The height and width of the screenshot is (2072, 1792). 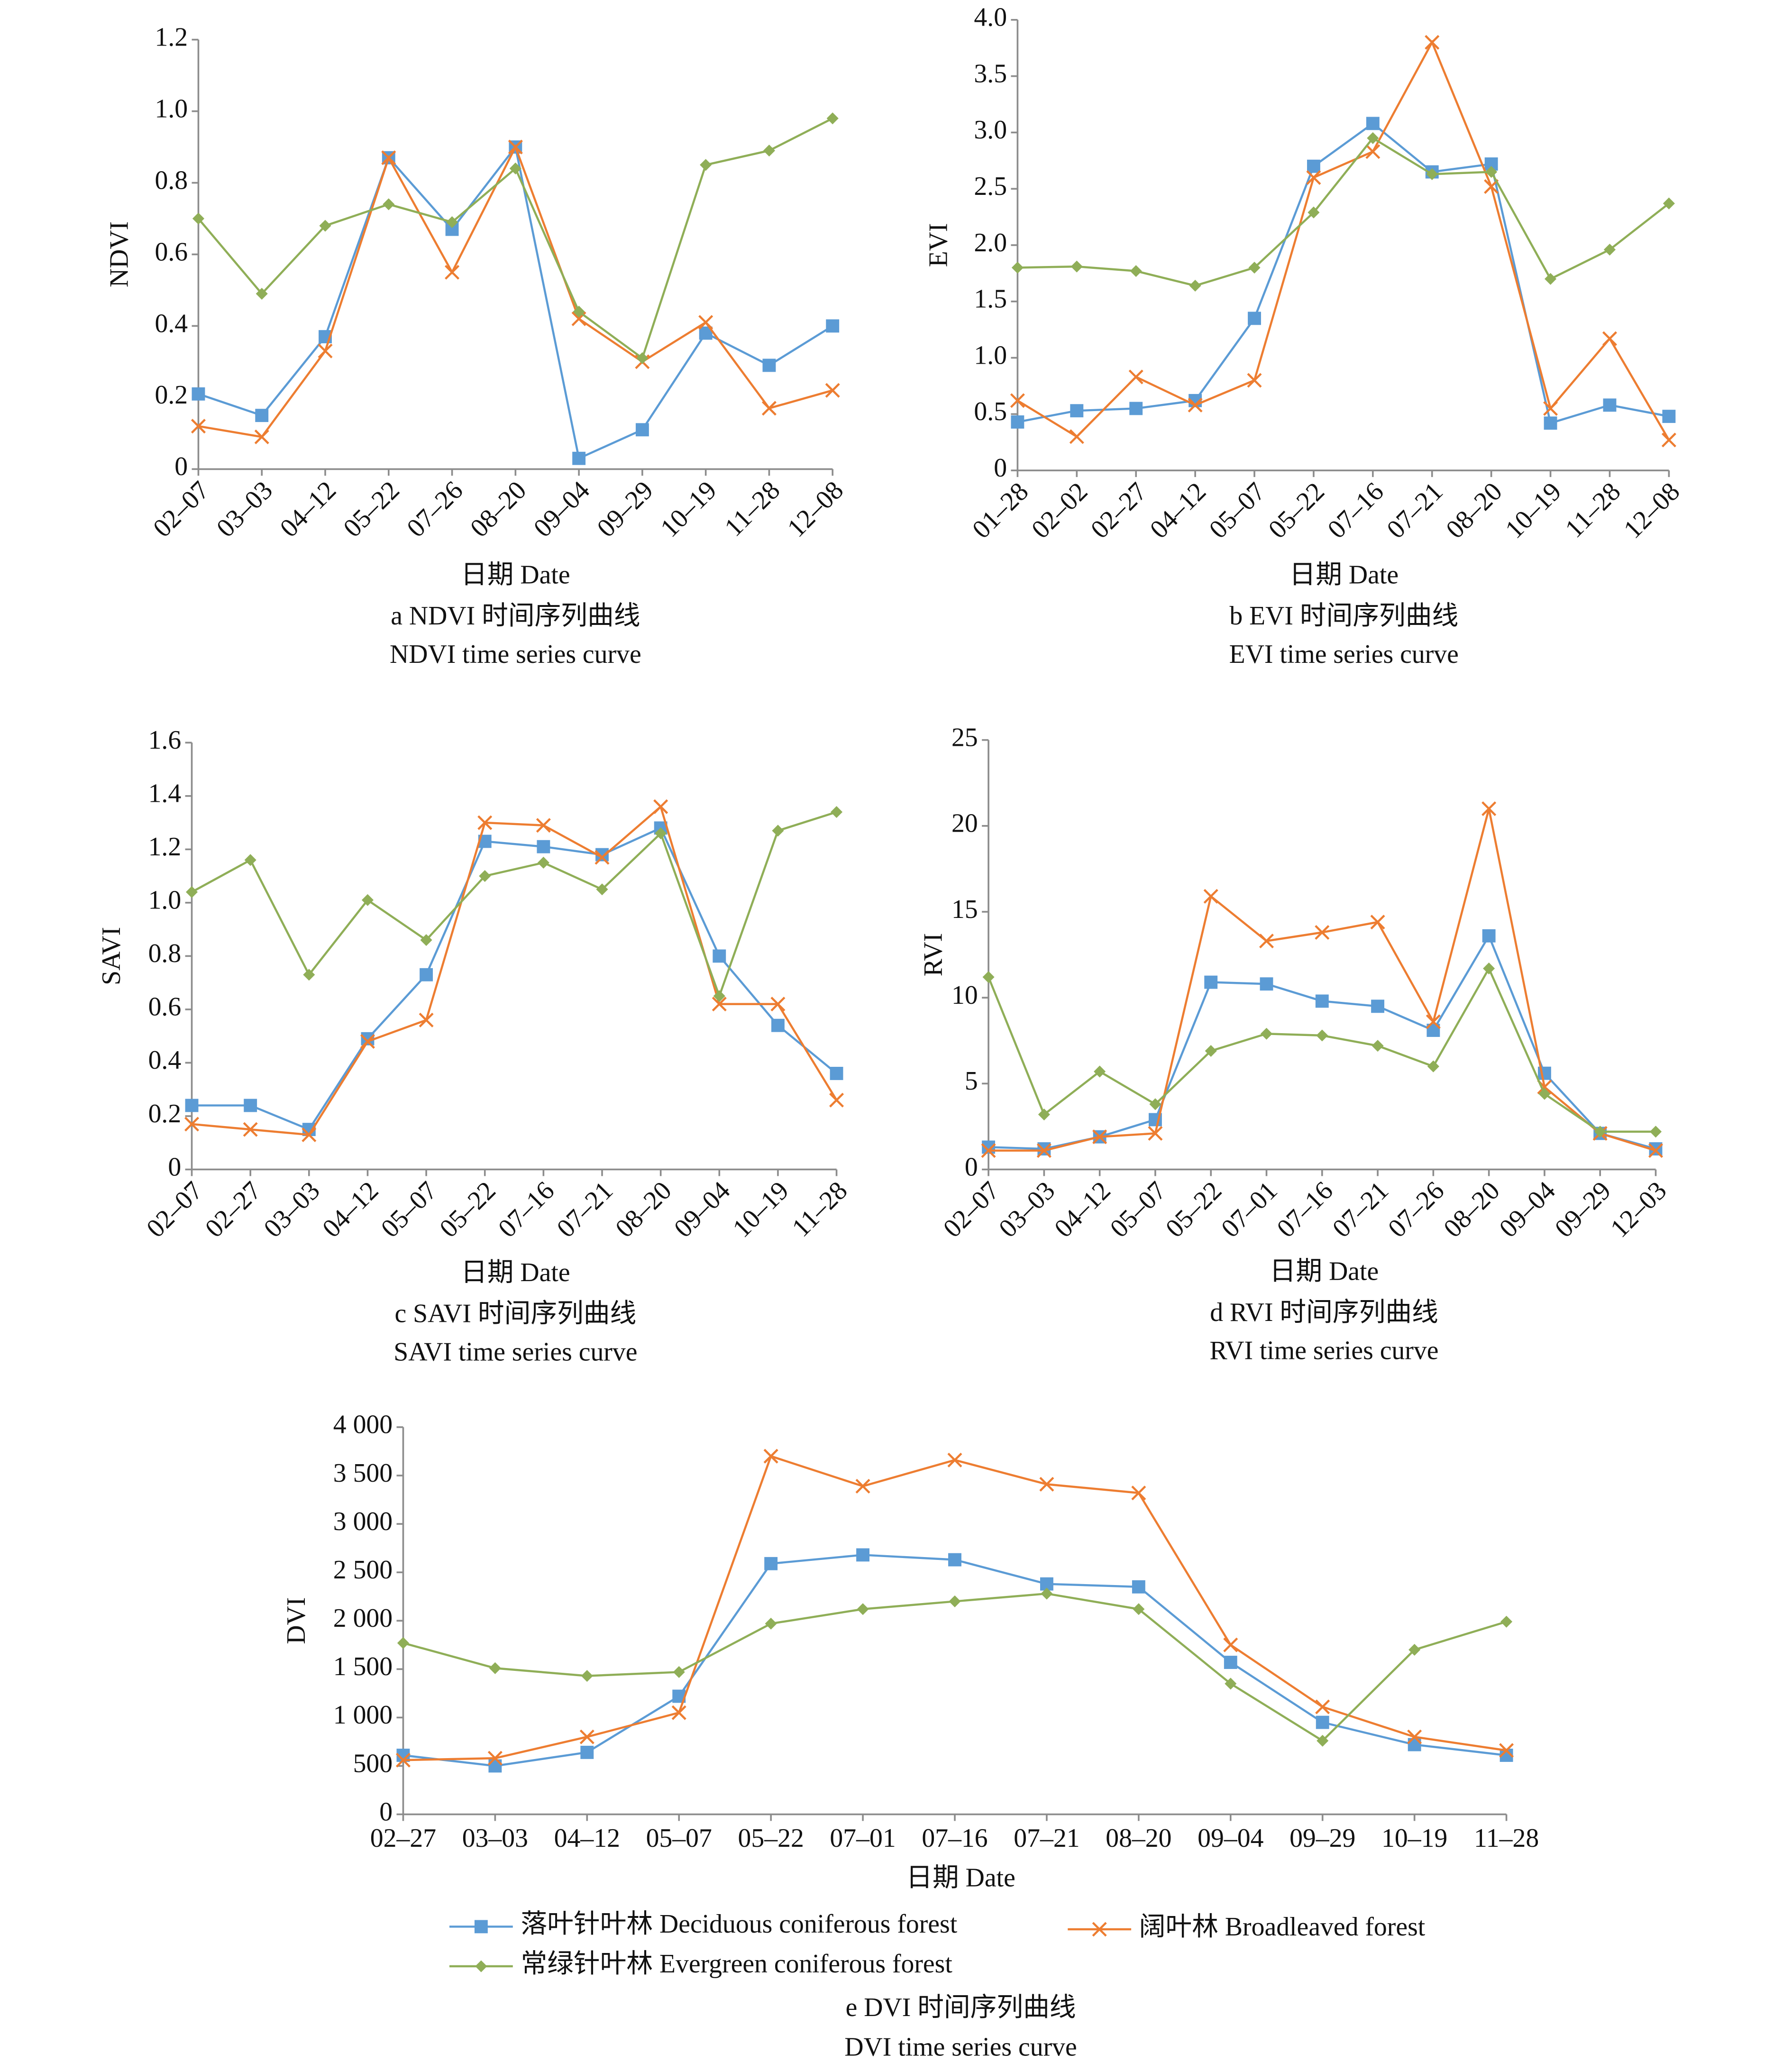 I want to click on x-tick-label: 05–22, so click(x=771, y=1838).